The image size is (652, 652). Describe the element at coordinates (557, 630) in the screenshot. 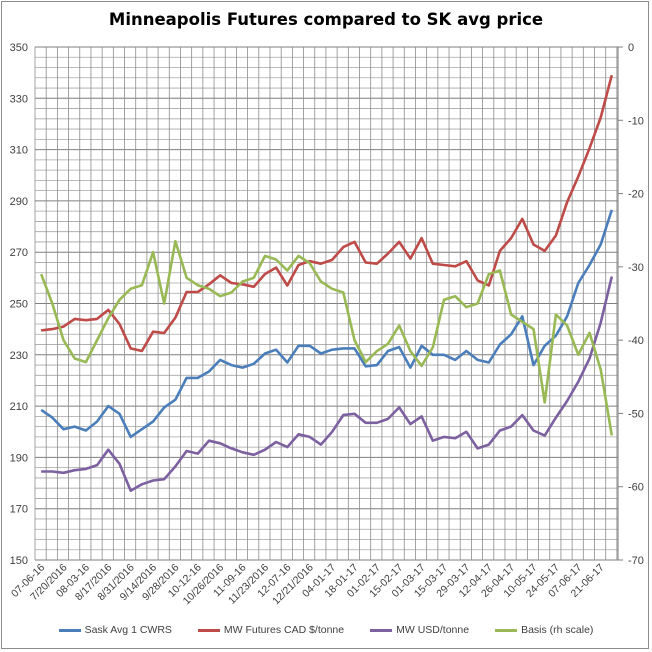

I see `legend-label: Basis (rh scale)` at that location.